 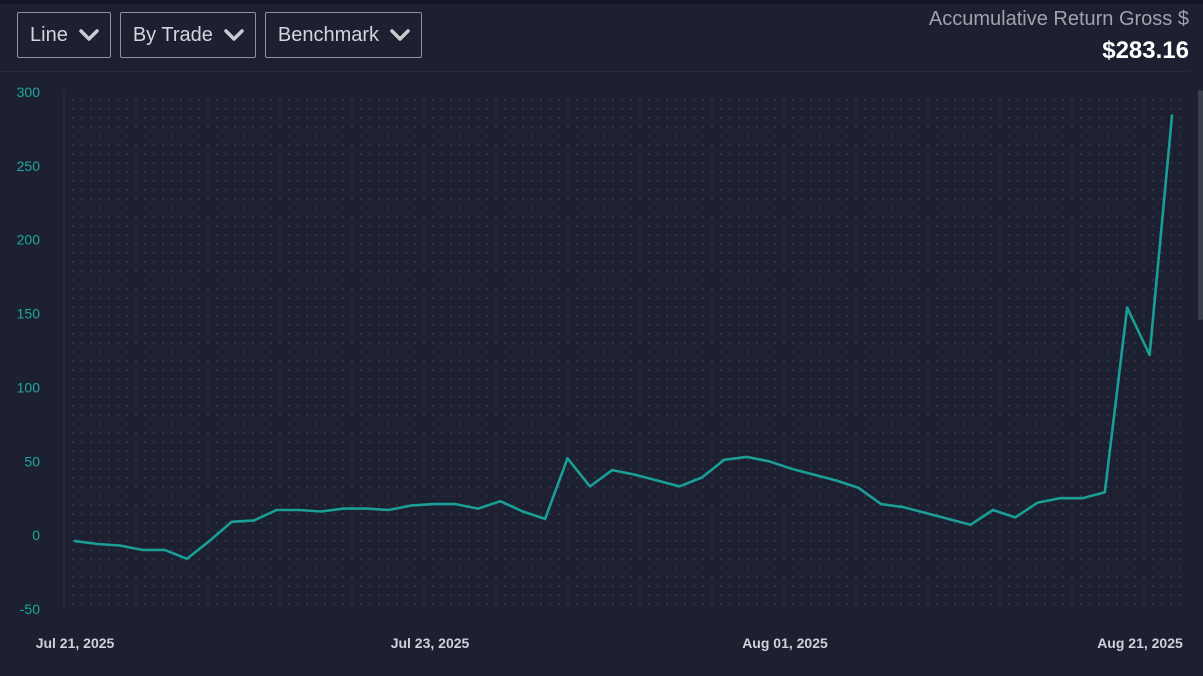 I want to click on y-tick-label: 0, so click(x=36, y=535).